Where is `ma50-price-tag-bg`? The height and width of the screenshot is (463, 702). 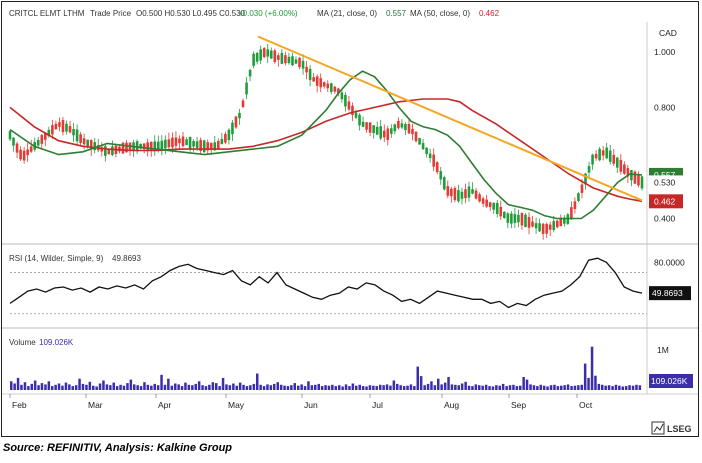 ma50-price-tag-bg is located at coordinates (666, 201).